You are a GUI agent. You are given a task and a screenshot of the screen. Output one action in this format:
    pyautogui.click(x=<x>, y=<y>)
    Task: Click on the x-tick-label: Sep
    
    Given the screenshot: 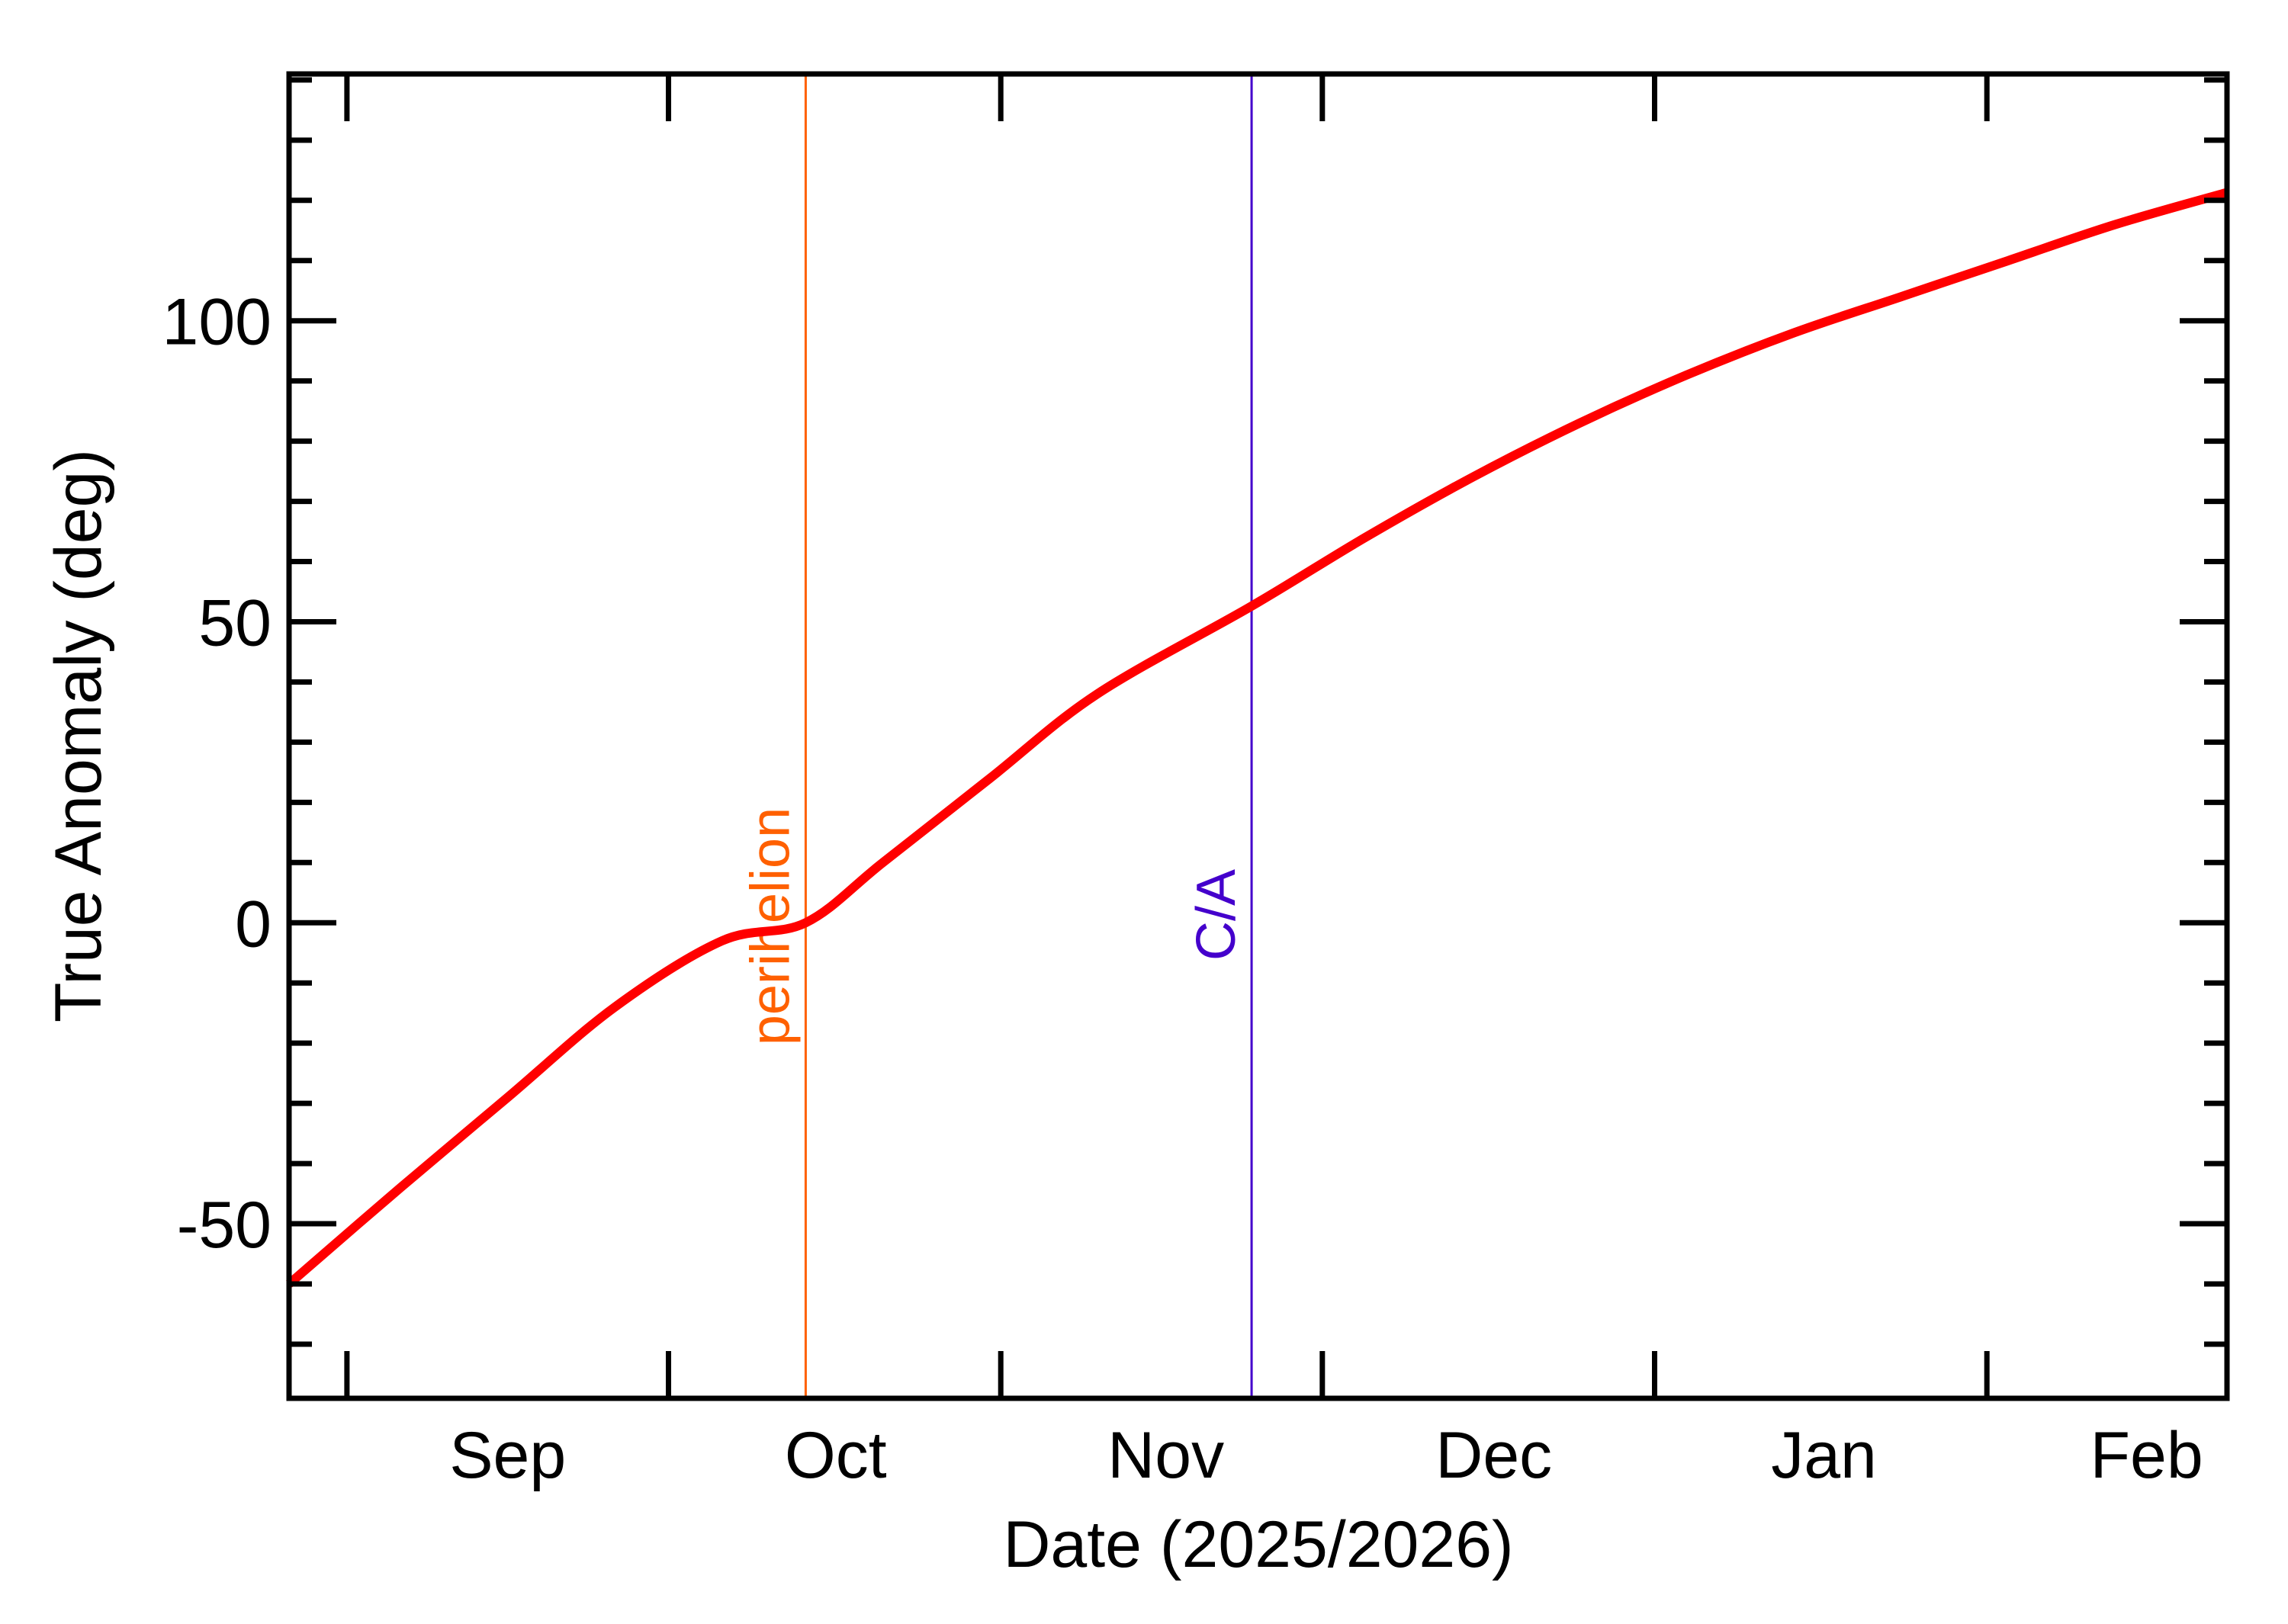 What is the action you would take?
    pyautogui.click(x=508, y=1455)
    